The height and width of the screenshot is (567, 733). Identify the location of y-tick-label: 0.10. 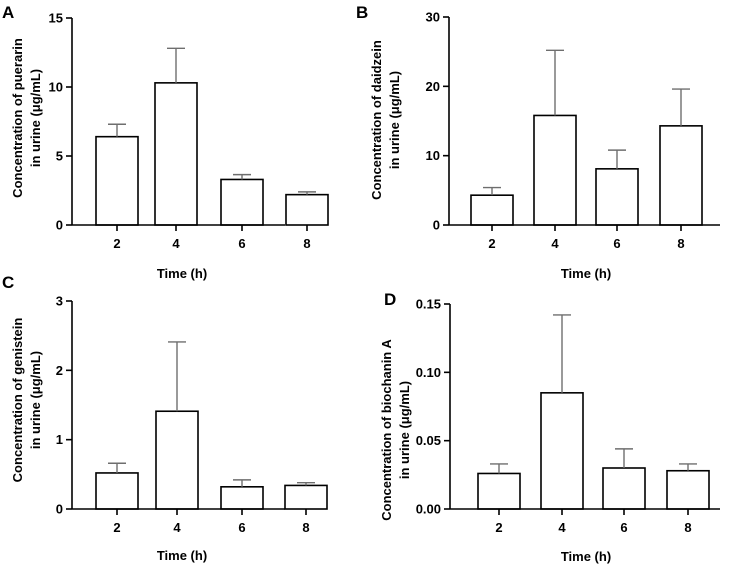
(428, 372).